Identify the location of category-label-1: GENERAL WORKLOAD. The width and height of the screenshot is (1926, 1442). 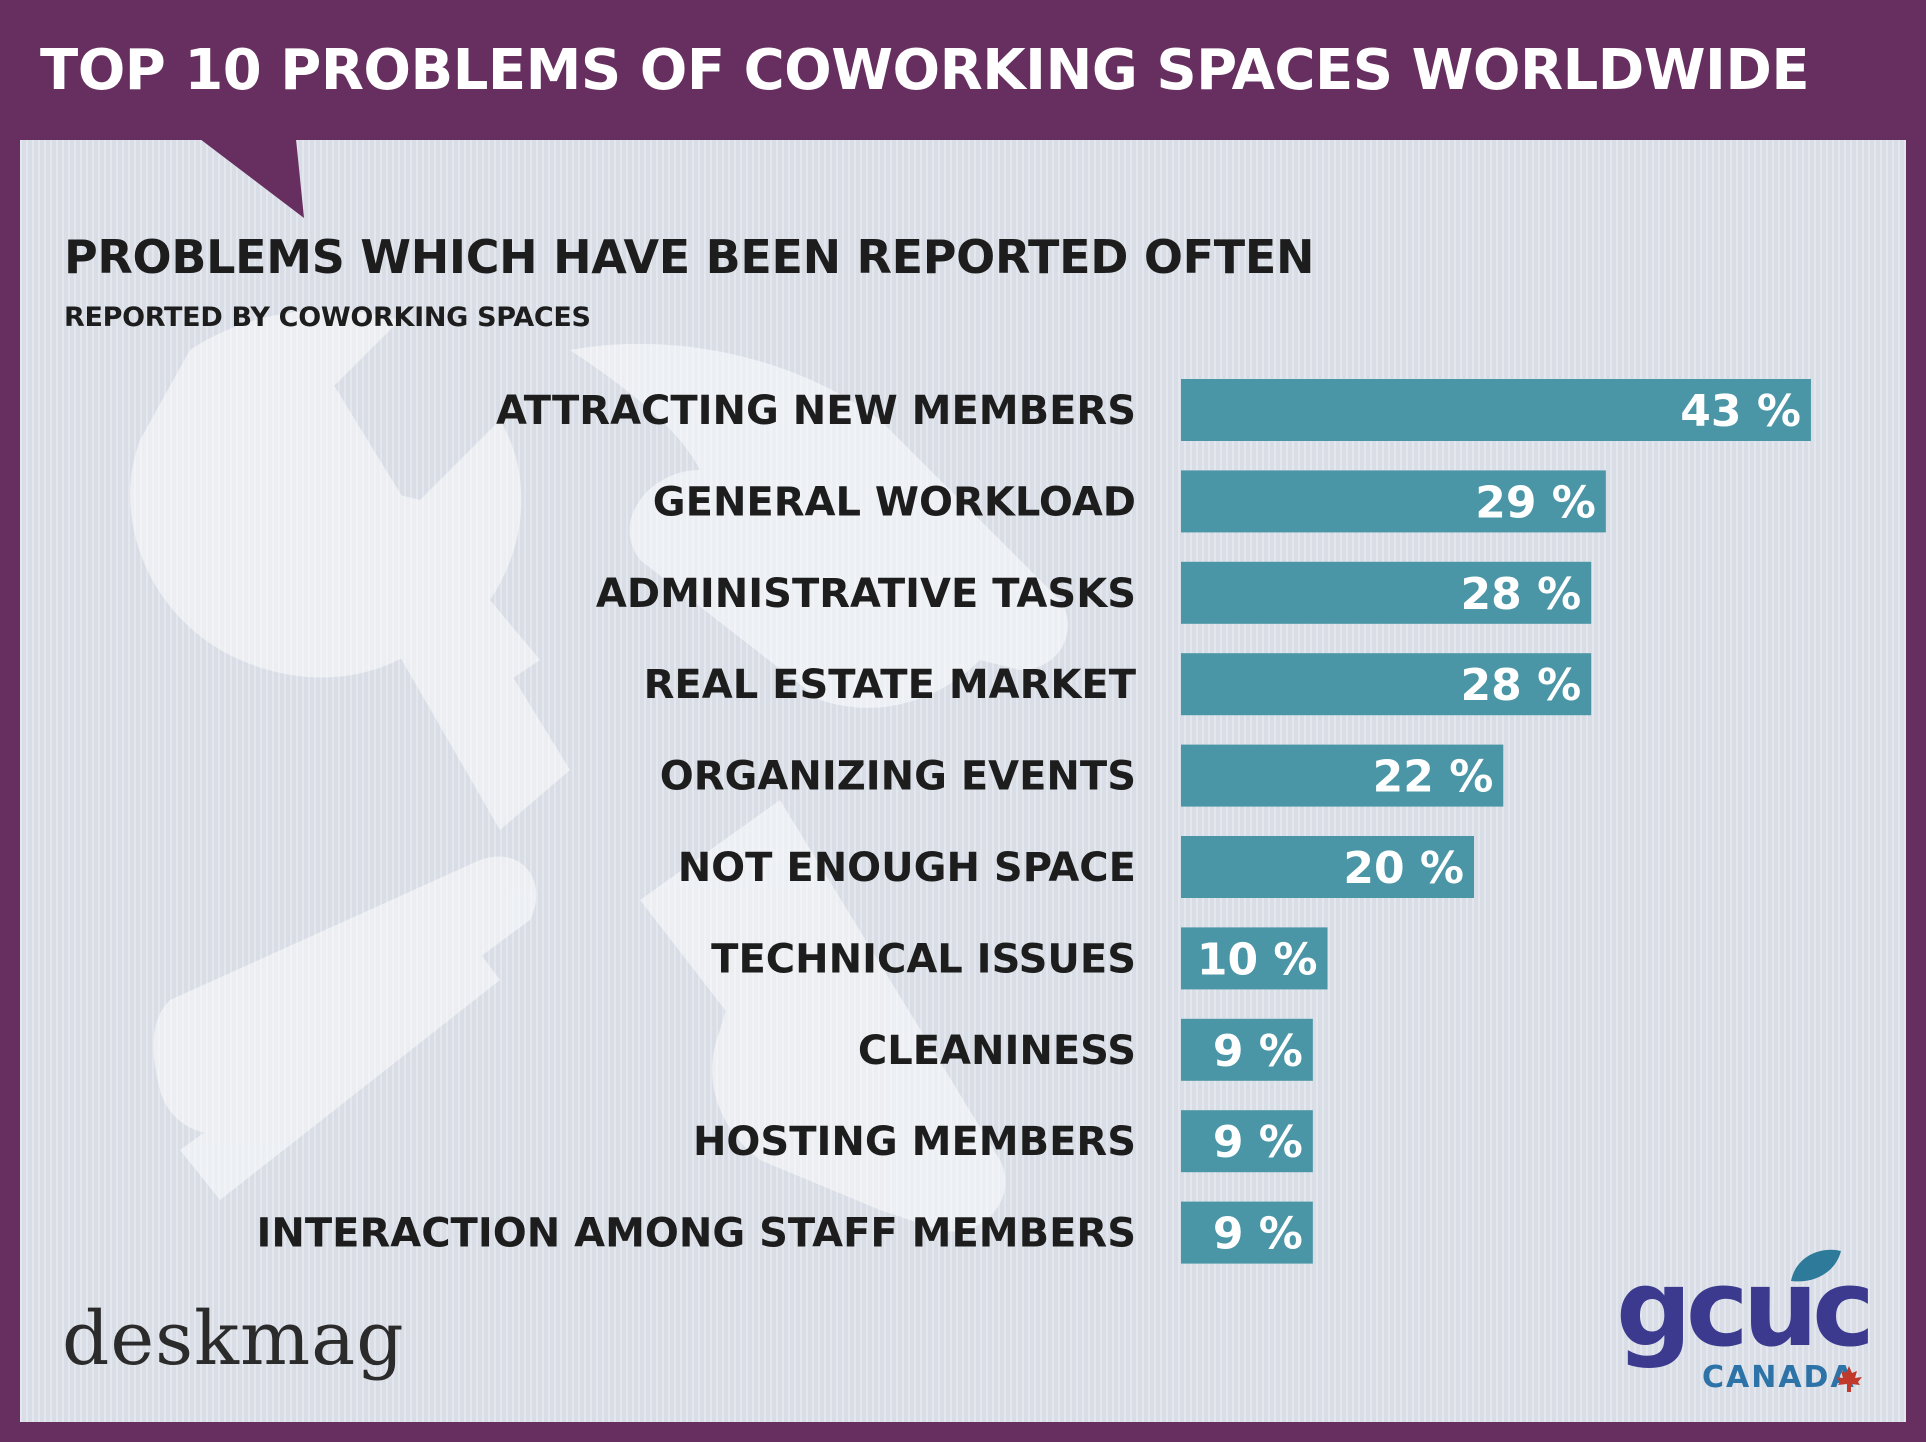
(894, 502).